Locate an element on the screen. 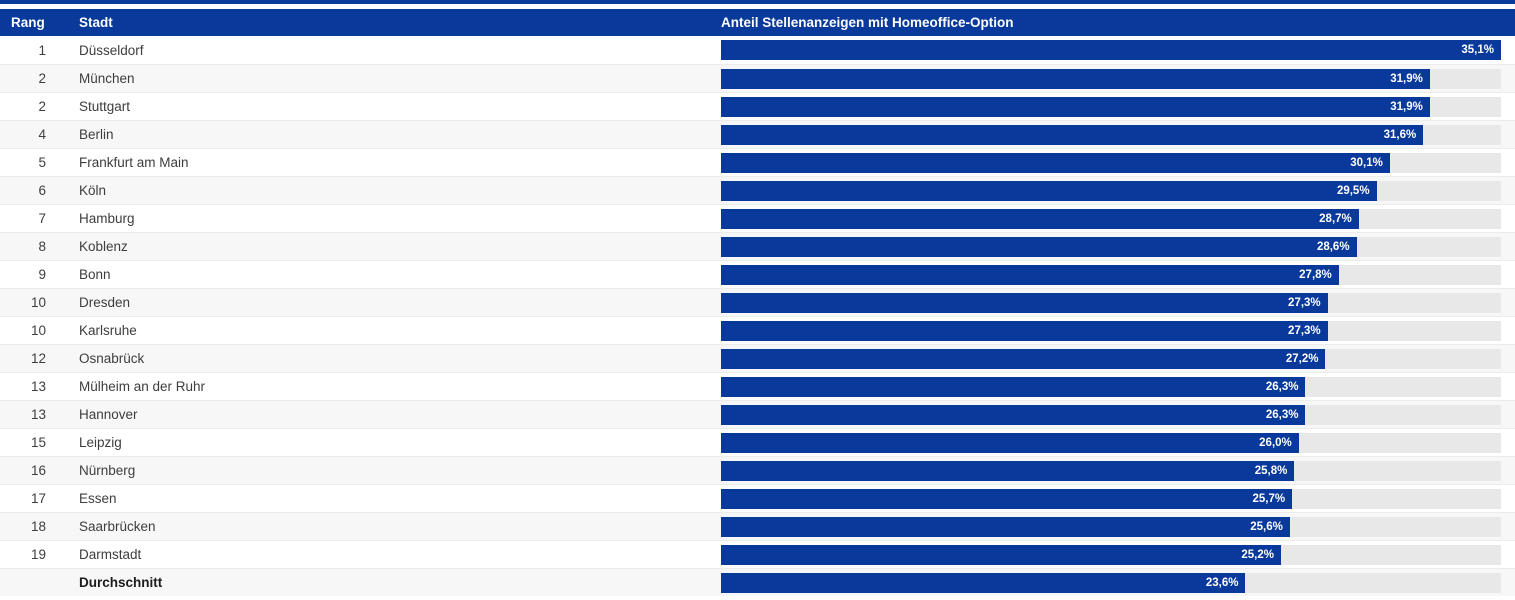 The width and height of the screenshot is (1515, 600). bar-value-label: 27,2% is located at coordinates (1302, 358).